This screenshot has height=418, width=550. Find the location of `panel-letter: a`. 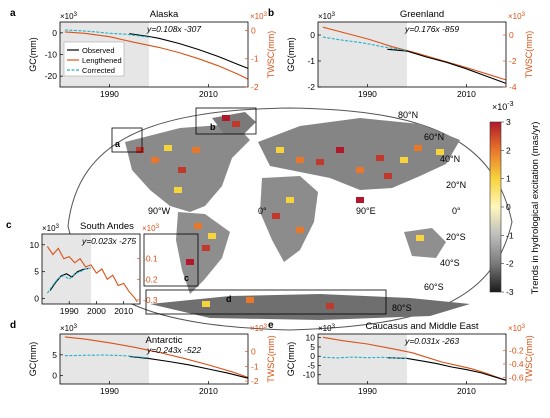

panel-letter: a is located at coordinates (13, 13).